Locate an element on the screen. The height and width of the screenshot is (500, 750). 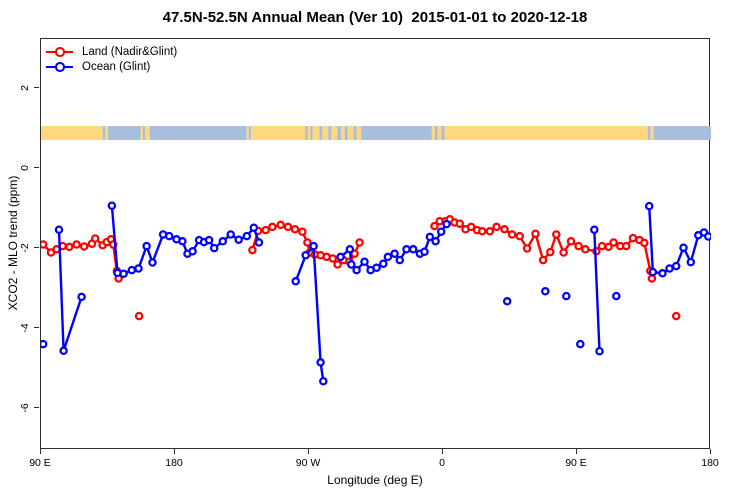
legend: Land (Nadir&Glint) Ocean (Glint) is located at coordinates (111, 59).